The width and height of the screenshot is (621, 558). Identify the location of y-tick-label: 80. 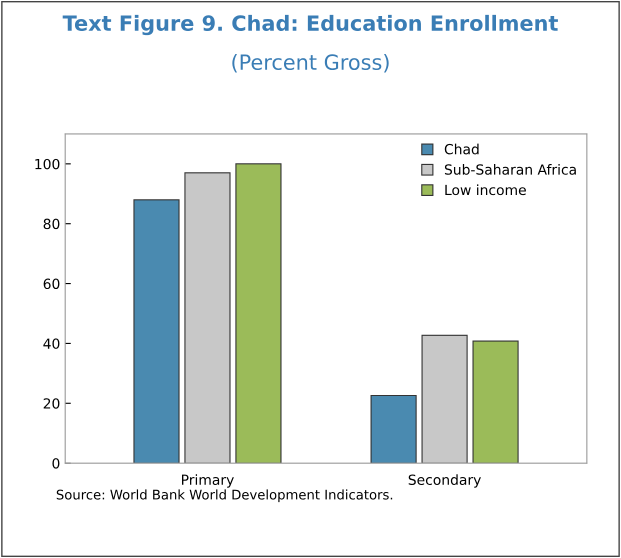
(52, 224).